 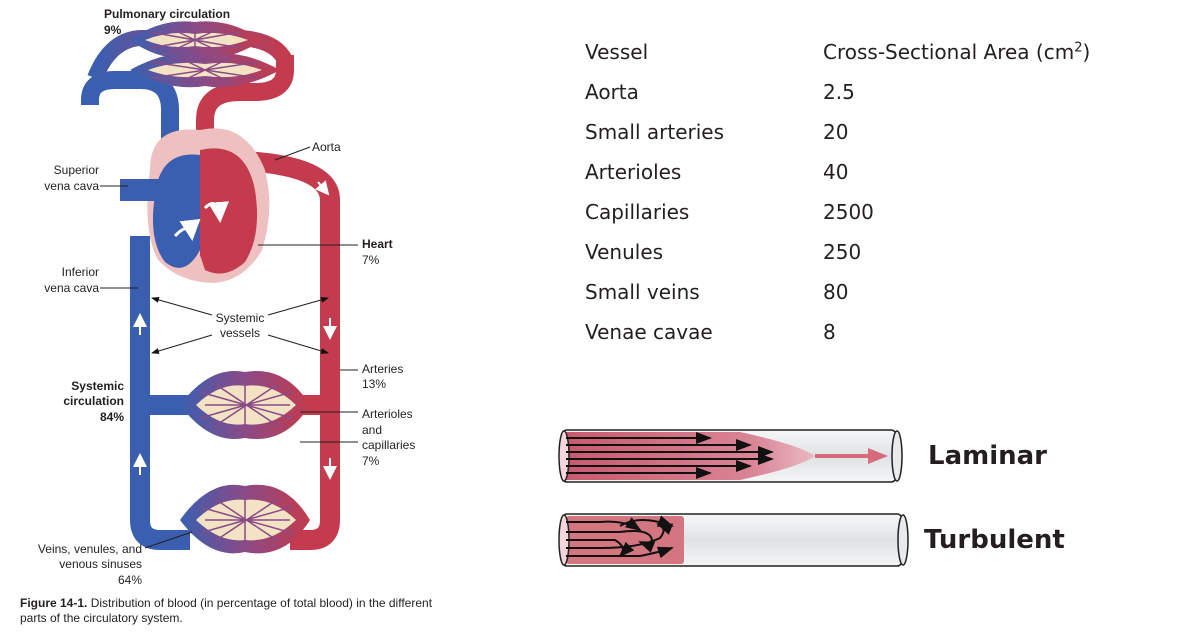 I want to click on heart-label: Heart, so click(x=377, y=244).